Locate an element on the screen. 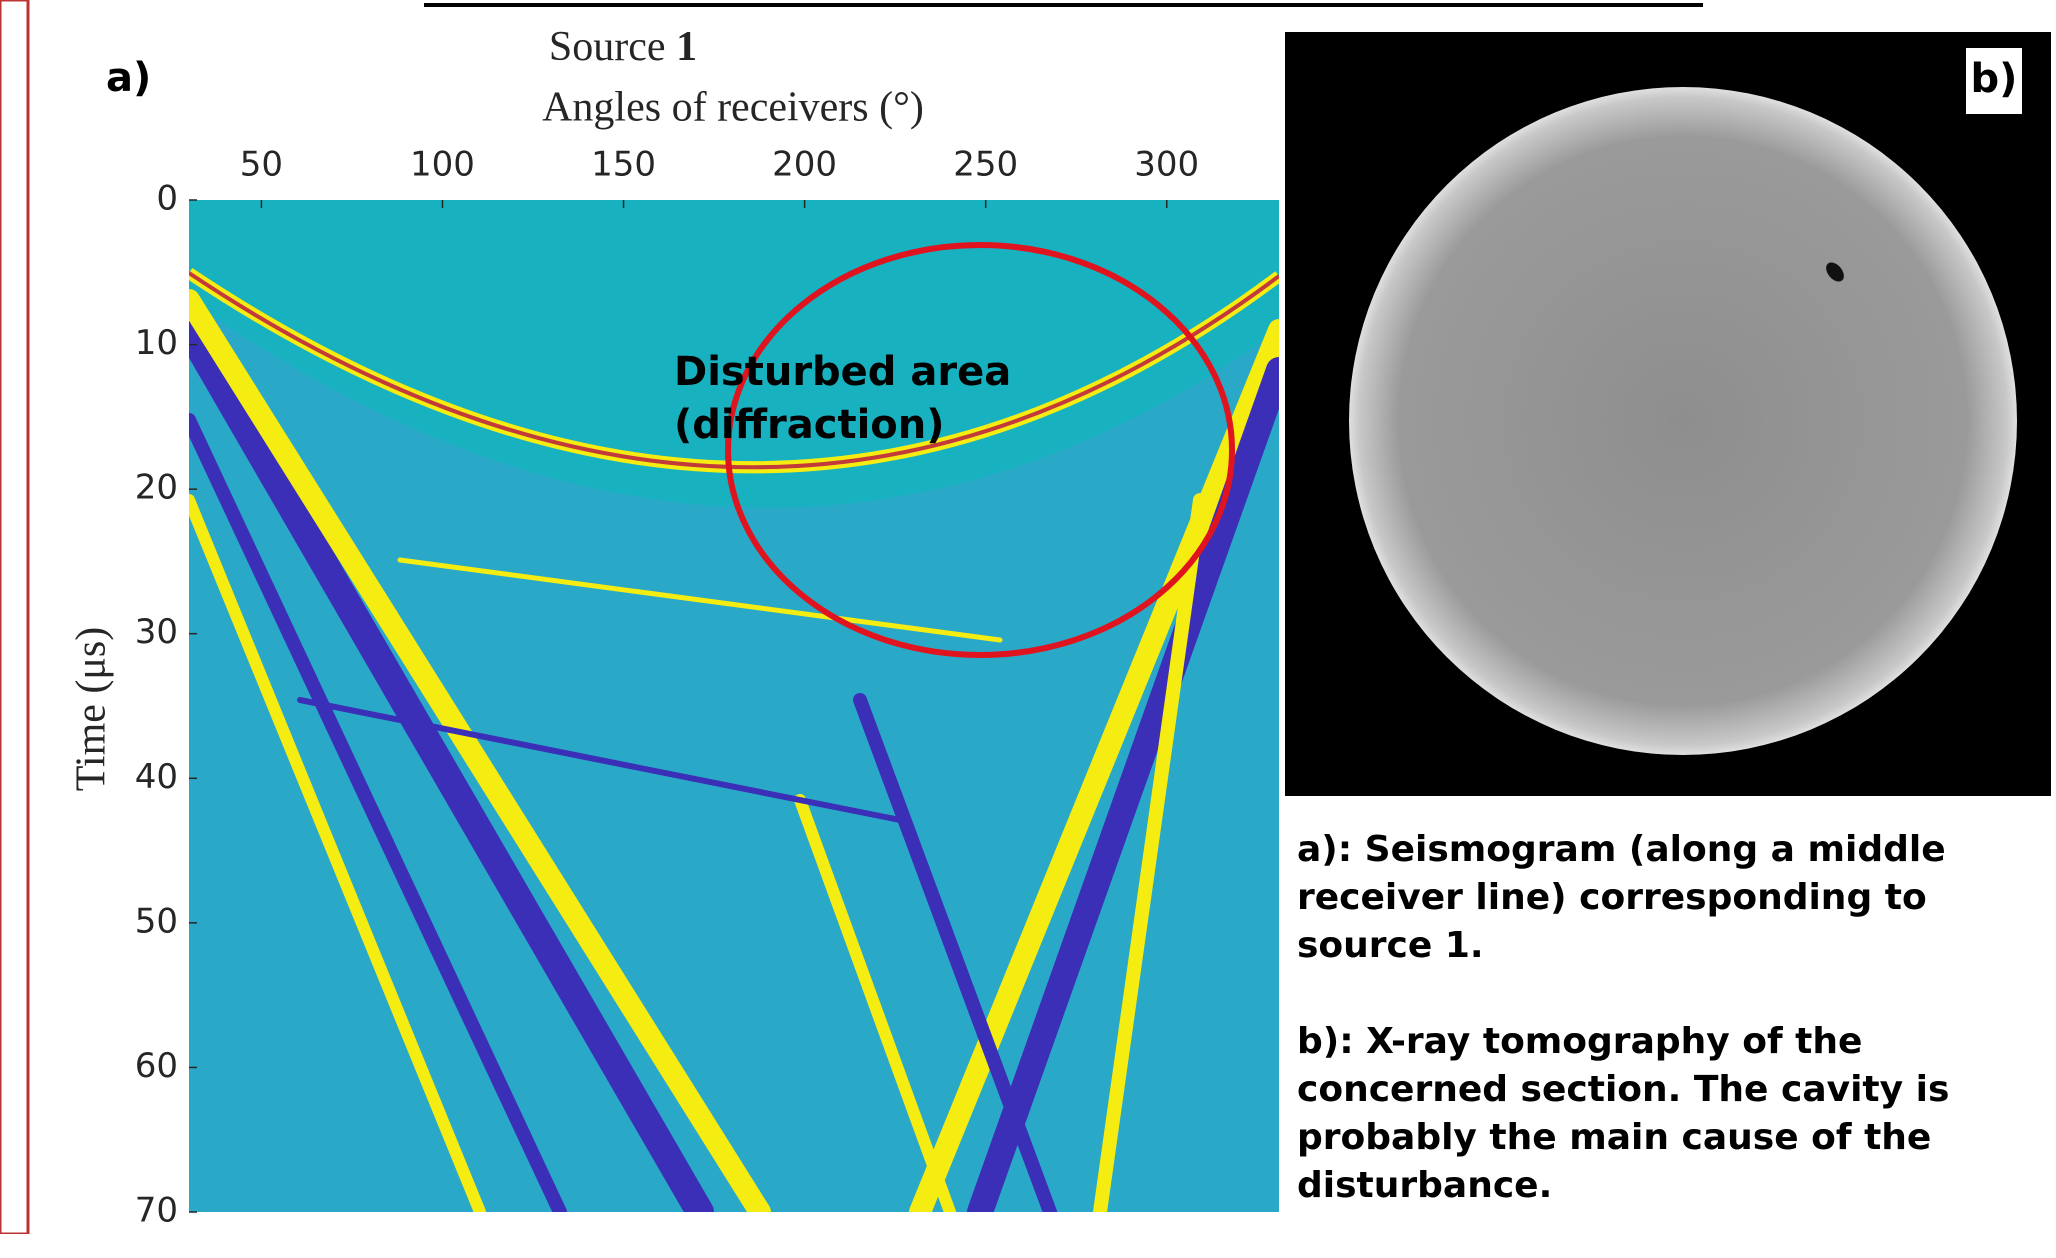 The image size is (2056, 1258). plot-title: Source 1 is located at coordinates (623, 47).